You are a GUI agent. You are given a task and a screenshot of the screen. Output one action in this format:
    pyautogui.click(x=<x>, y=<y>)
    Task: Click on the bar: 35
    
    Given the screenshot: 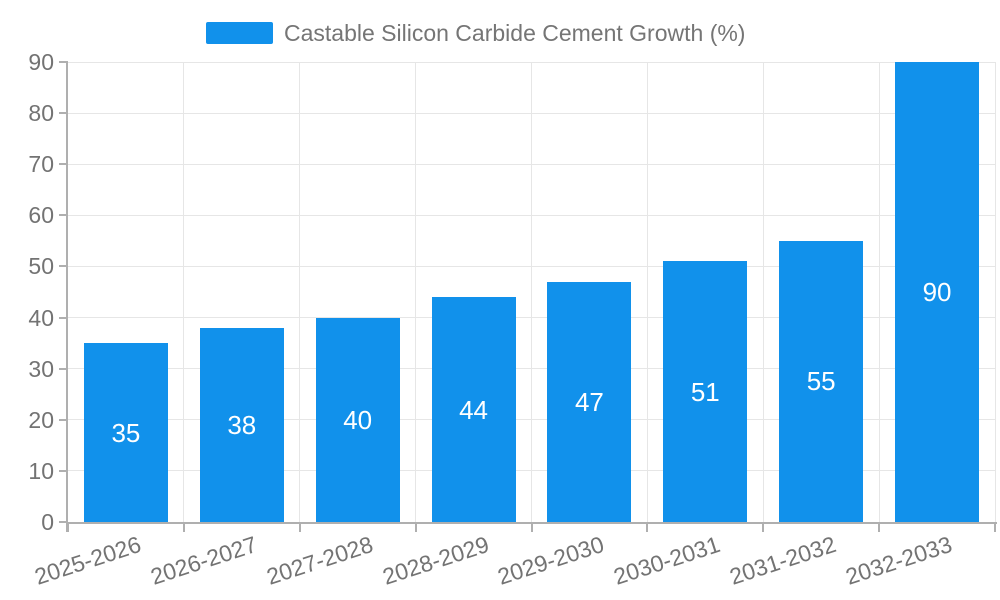 What is the action you would take?
    pyautogui.click(x=125, y=432)
    